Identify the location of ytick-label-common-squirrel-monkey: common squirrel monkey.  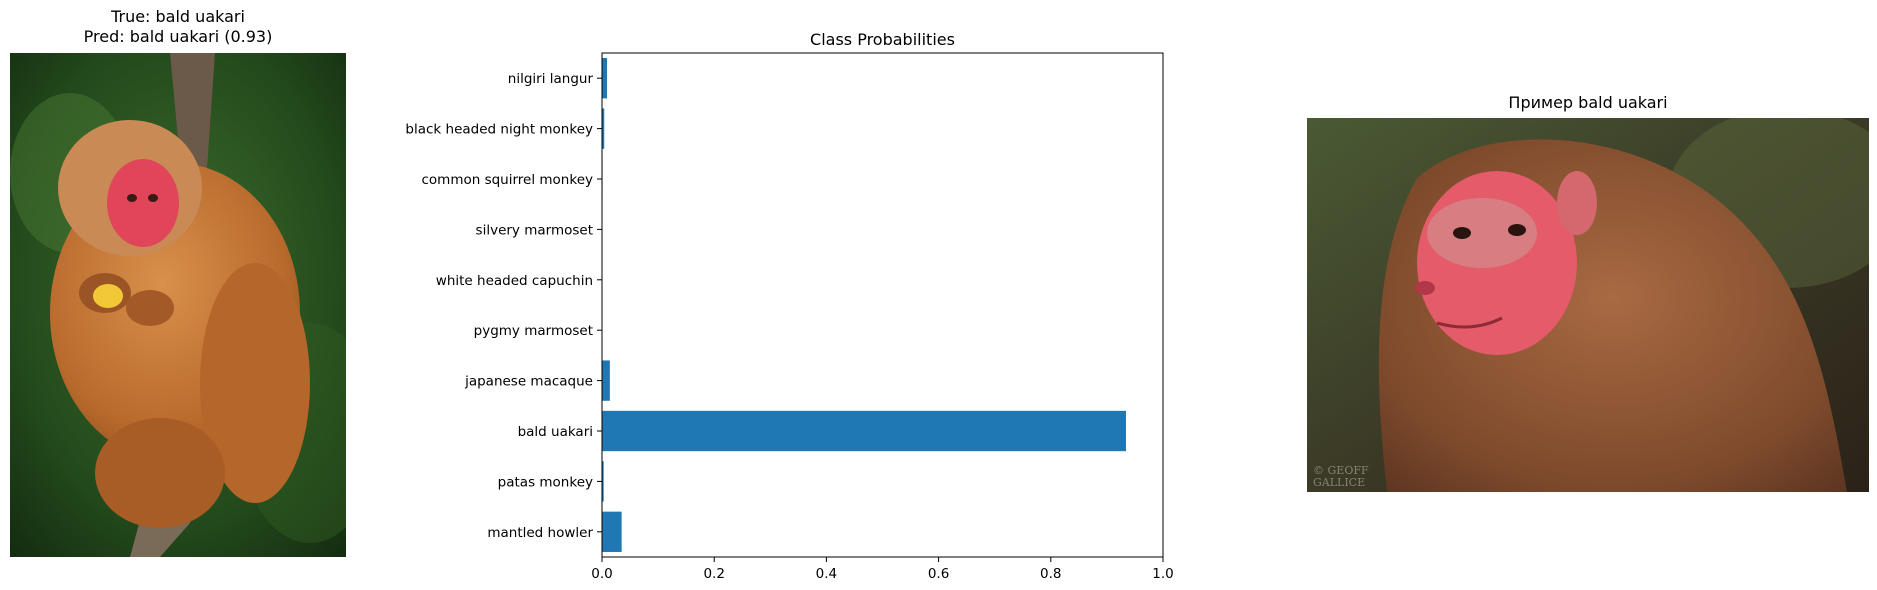
(507, 180).